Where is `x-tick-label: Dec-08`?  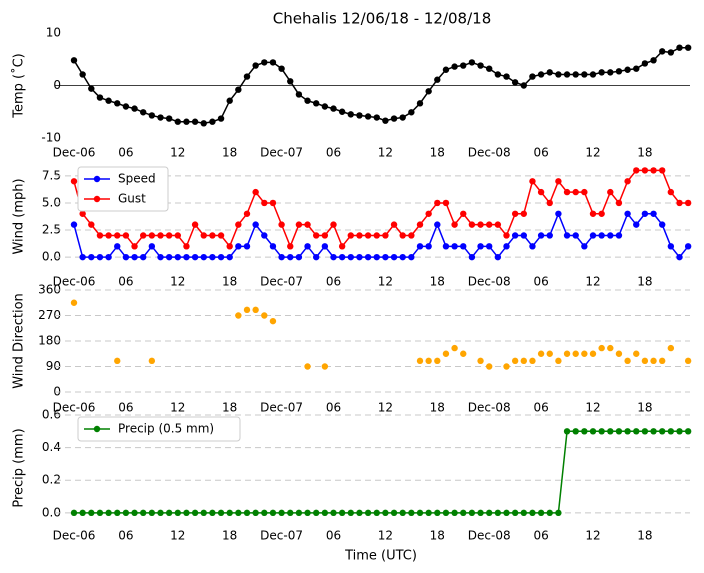
x-tick-label: Dec-08 is located at coordinates (489, 536).